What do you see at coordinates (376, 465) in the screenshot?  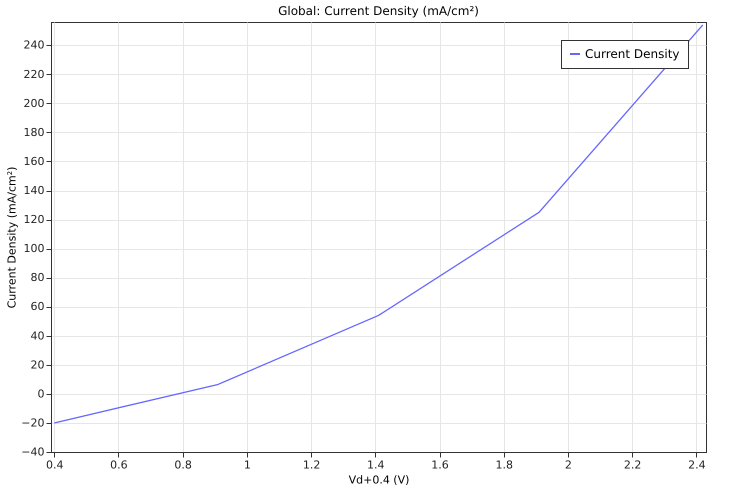 I see `x-tick-label: 1.4` at bounding box center [376, 465].